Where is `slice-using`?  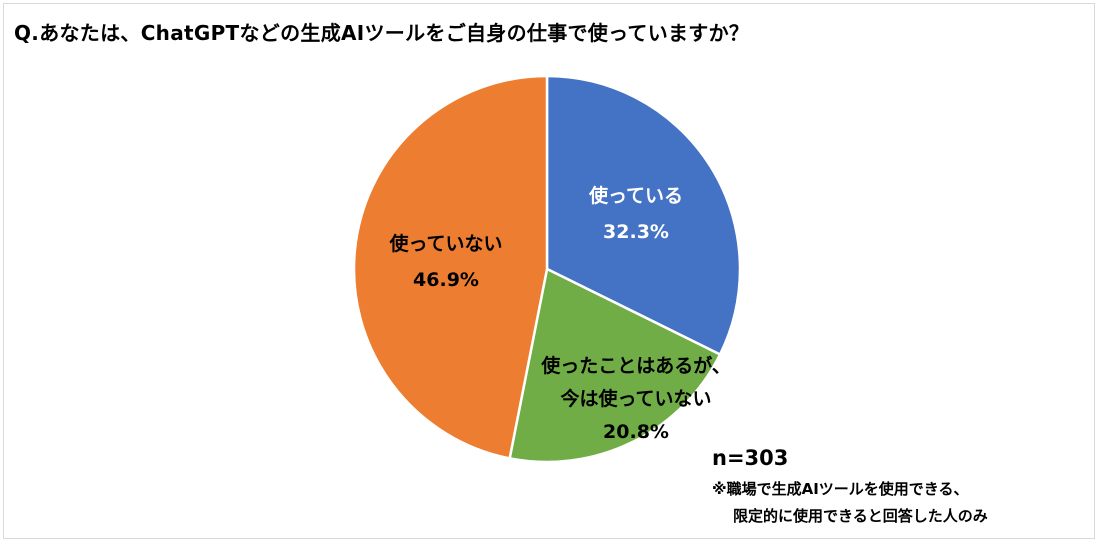 slice-using is located at coordinates (643, 215).